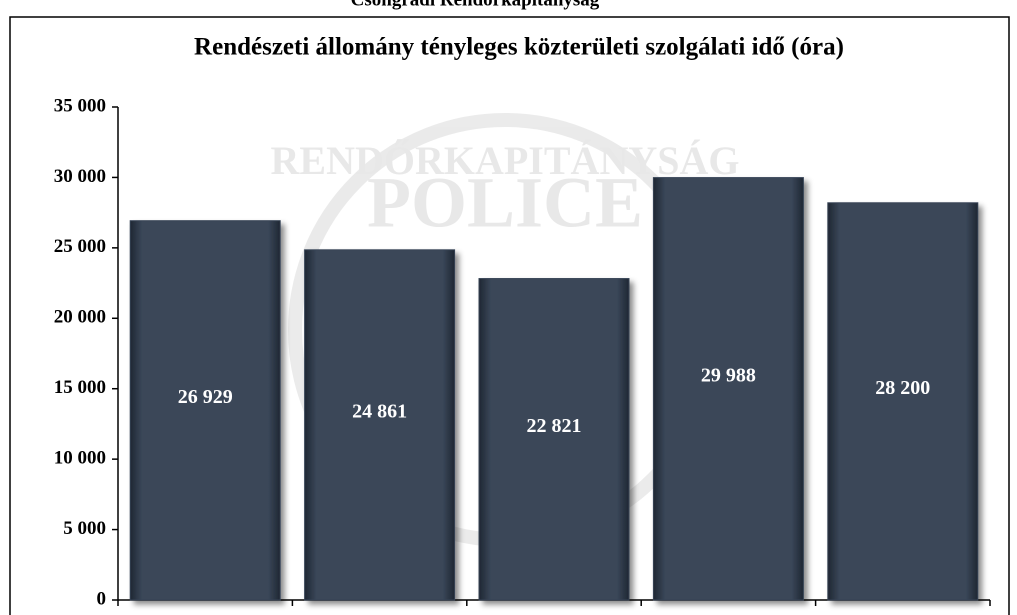 This screenshot has height=615, width=1017. What do you see at coordinates (475, 5) in the screenshot?
I see `header: Csongrádi Rendőrkapitányság` at bounding box center [475, 5].